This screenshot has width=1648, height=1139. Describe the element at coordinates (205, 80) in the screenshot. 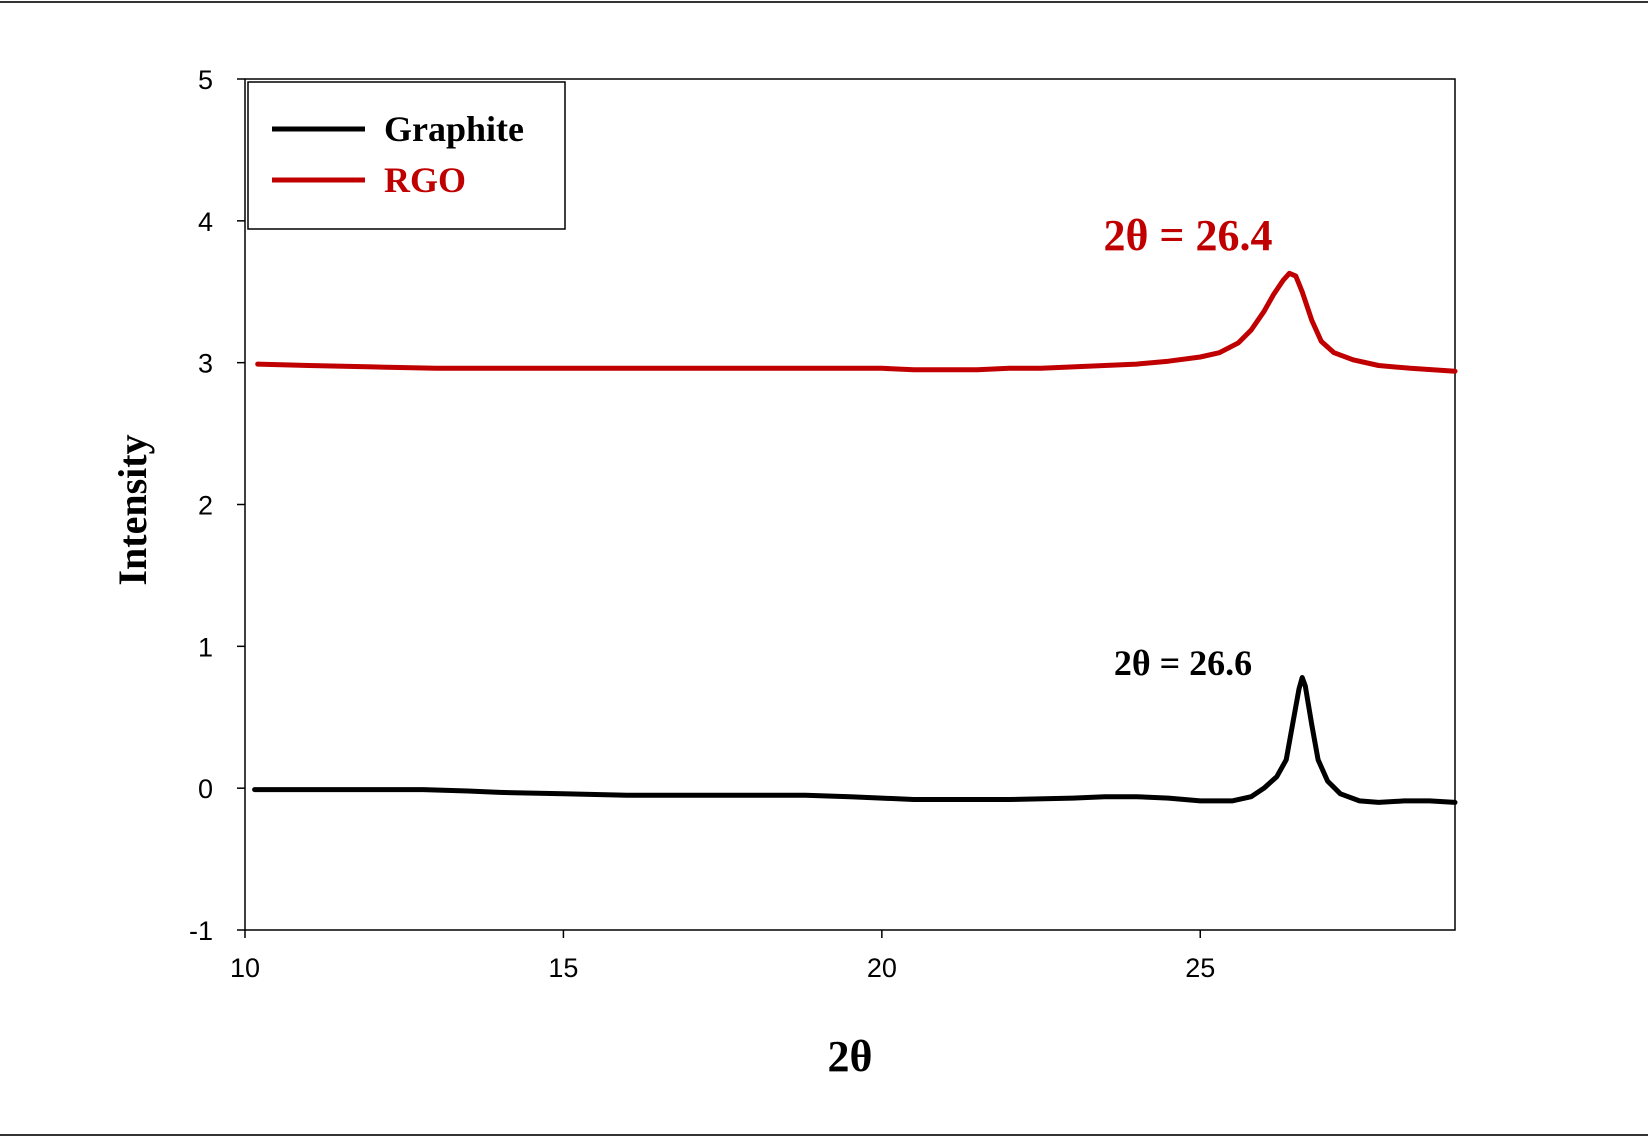

I see `y-tick-label: 5` at that location.